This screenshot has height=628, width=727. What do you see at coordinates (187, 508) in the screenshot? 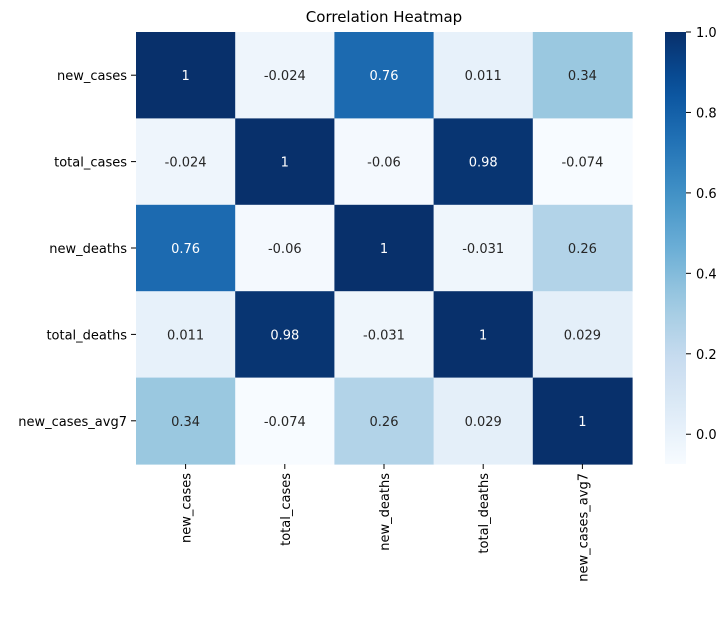
I see `x-tick-label: new_cases` at bounding box center [187, 508].